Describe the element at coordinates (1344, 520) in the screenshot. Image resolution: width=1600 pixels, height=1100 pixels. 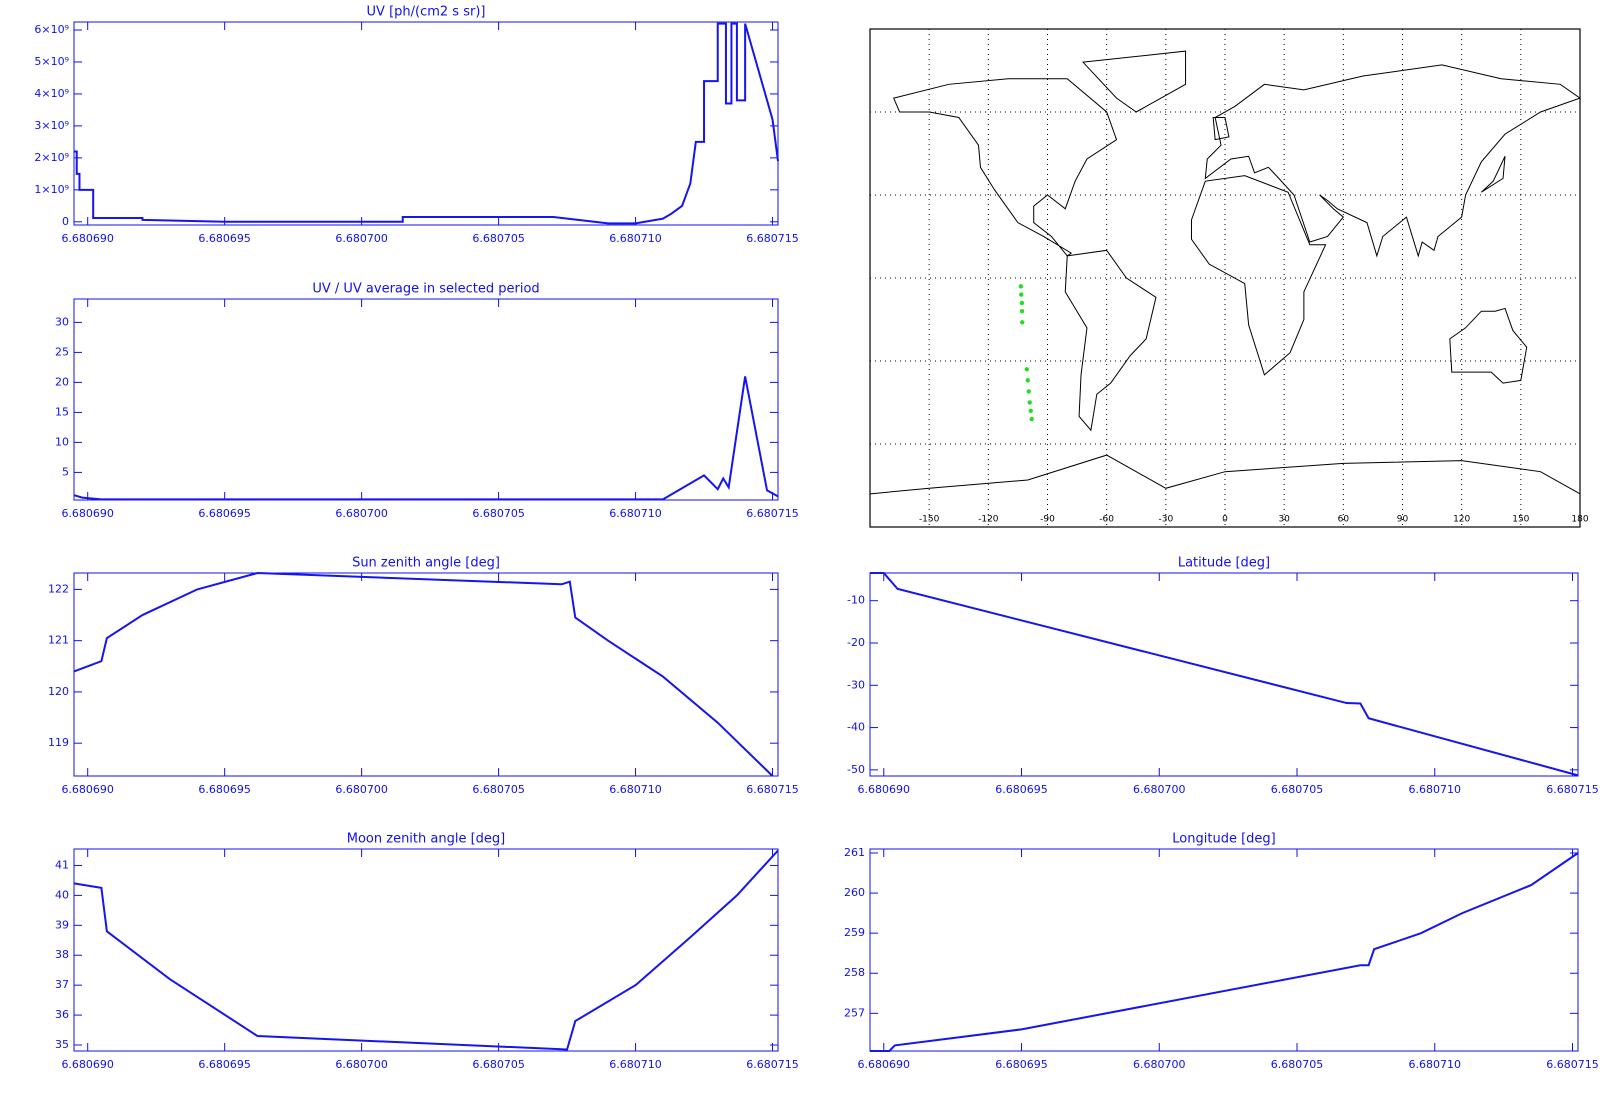
I see `x-tick-label: 60` at that location.